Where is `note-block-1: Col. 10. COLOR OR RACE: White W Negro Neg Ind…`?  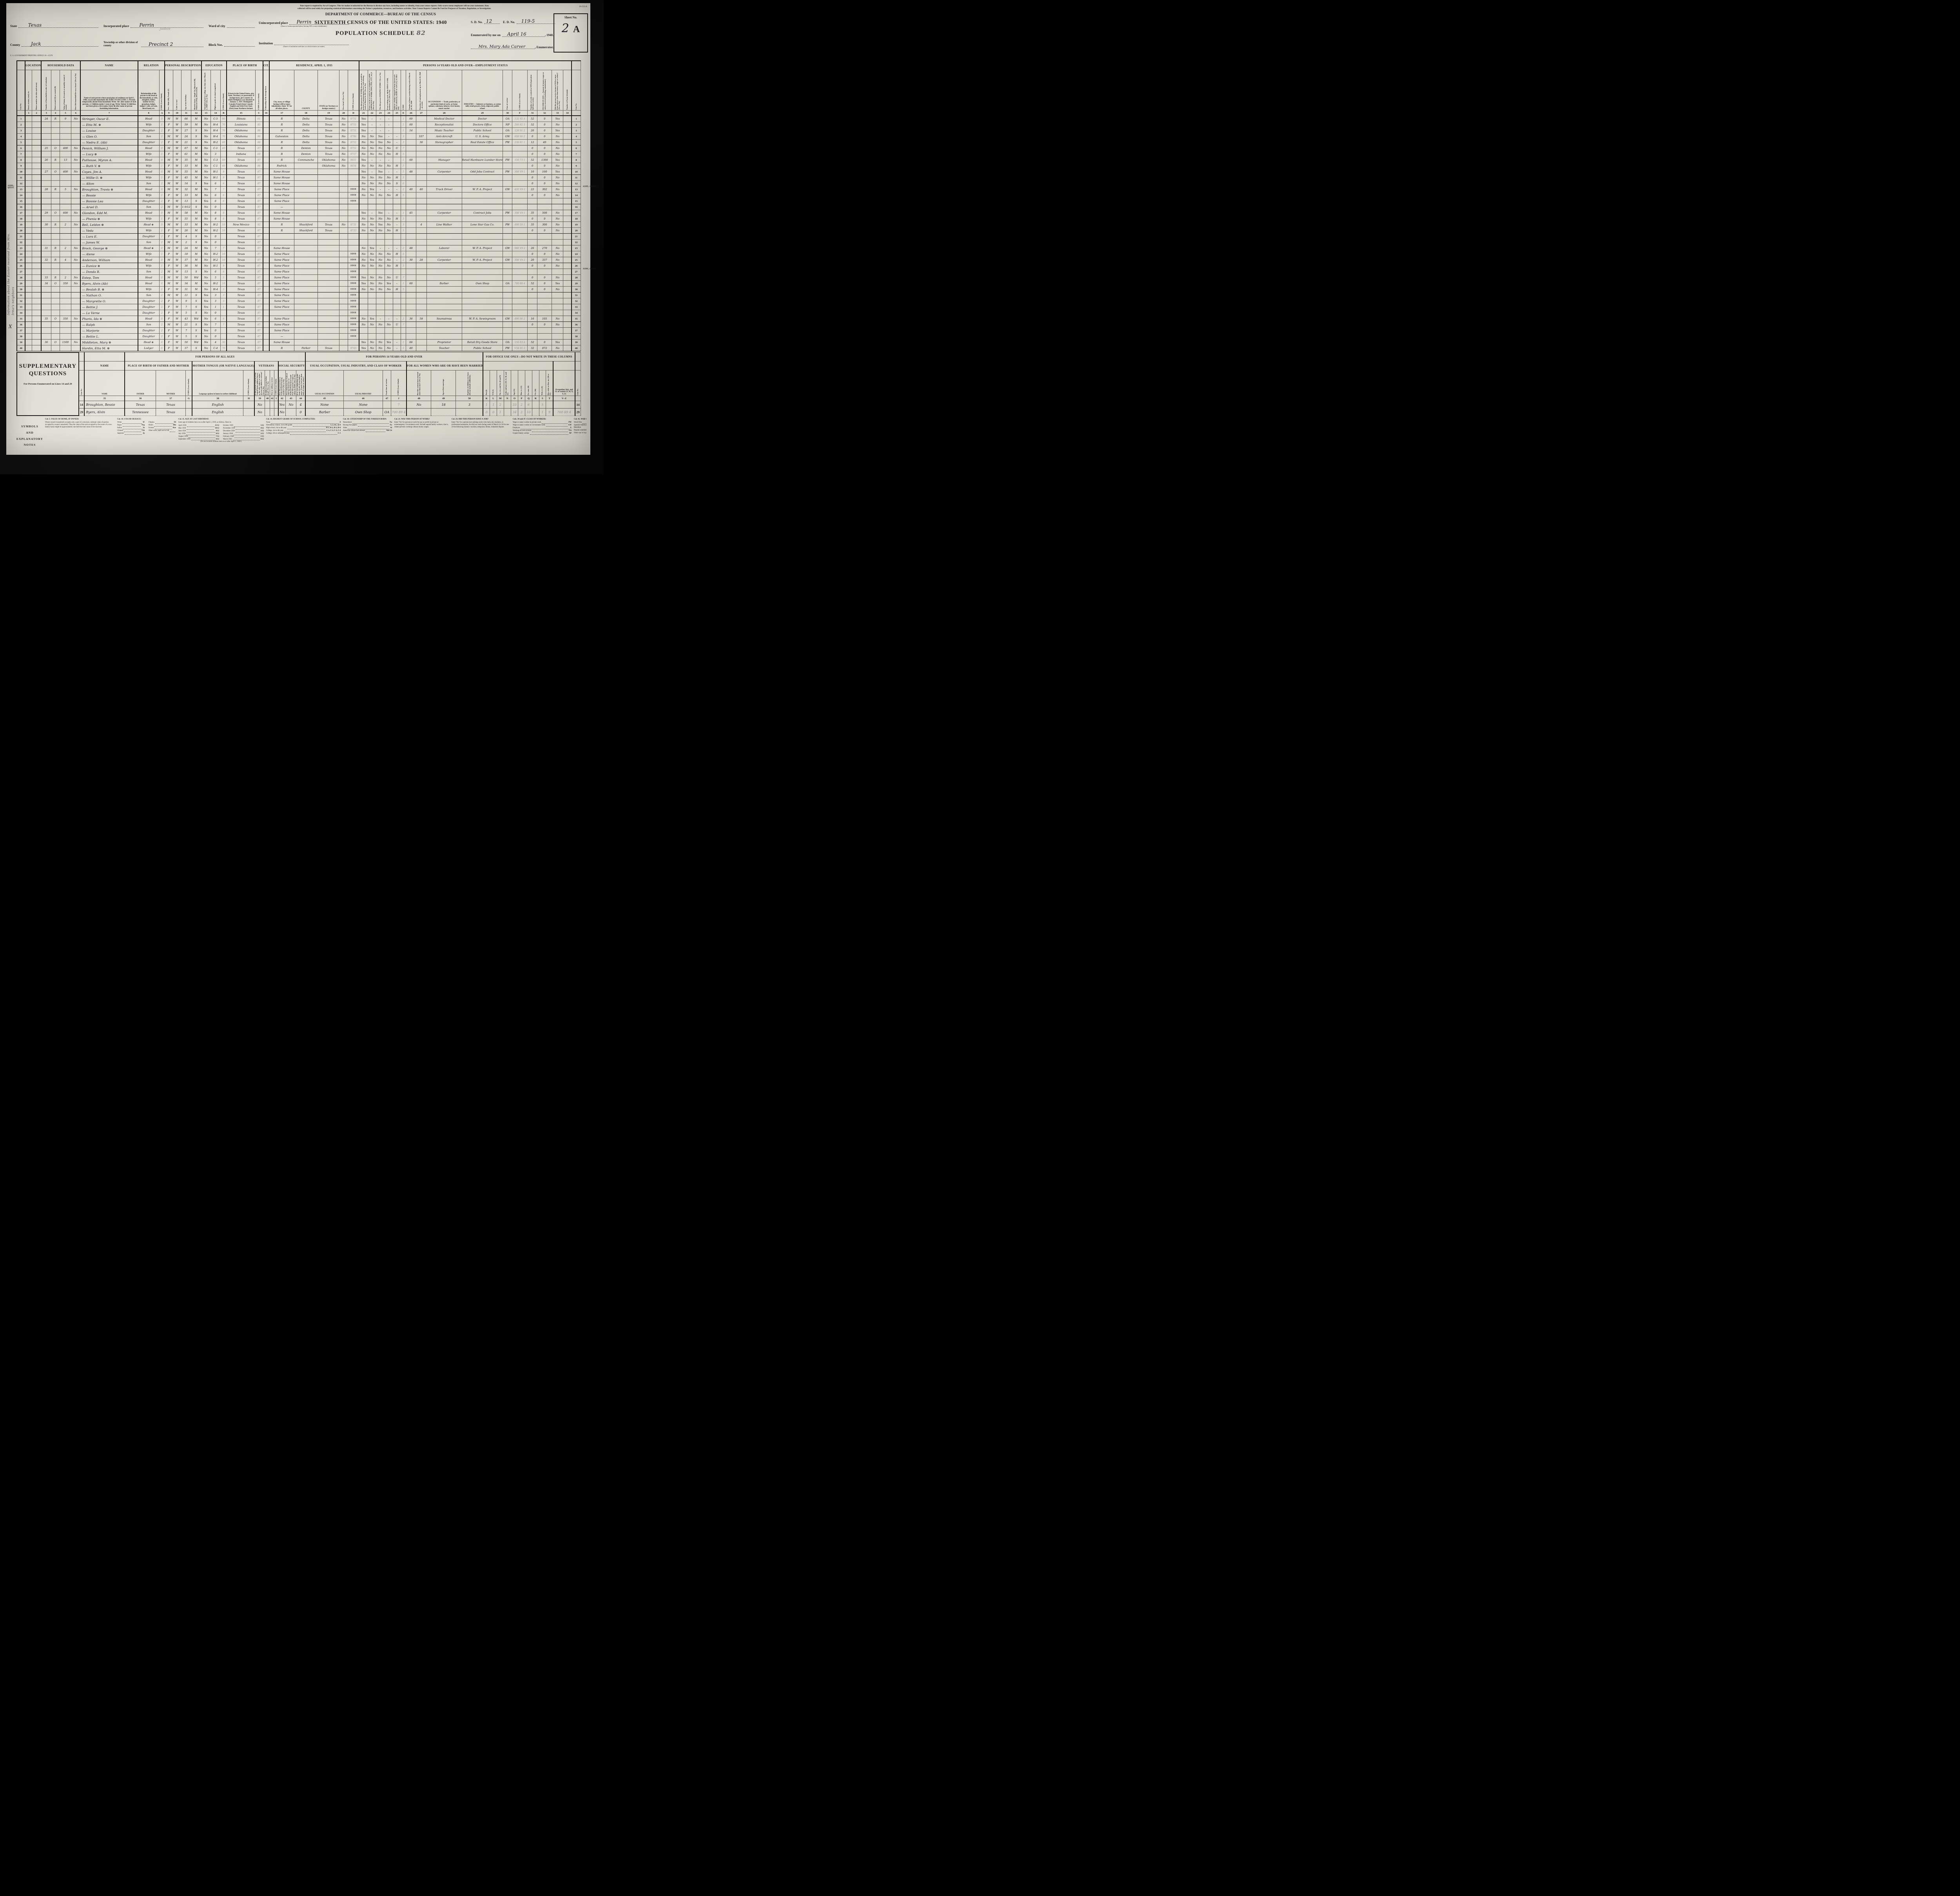
note-block-1: Col. 10. COLOR OR RACE: White W Negro Neg Ind… is located at coordinates (146, 441).